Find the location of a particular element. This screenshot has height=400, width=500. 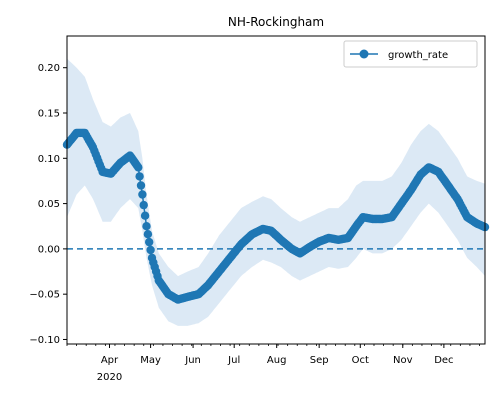

x-tick-label: Aug is located at coordinates (277, 360).